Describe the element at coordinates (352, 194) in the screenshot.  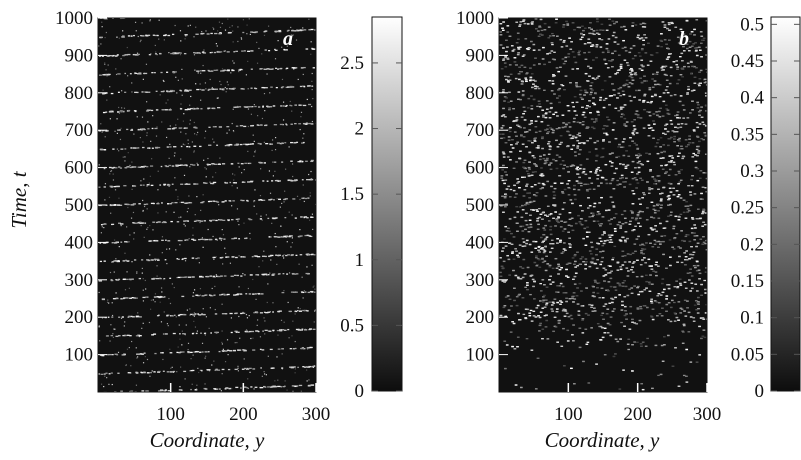
I see `colorbar-tick-label: 1.5` at that location.